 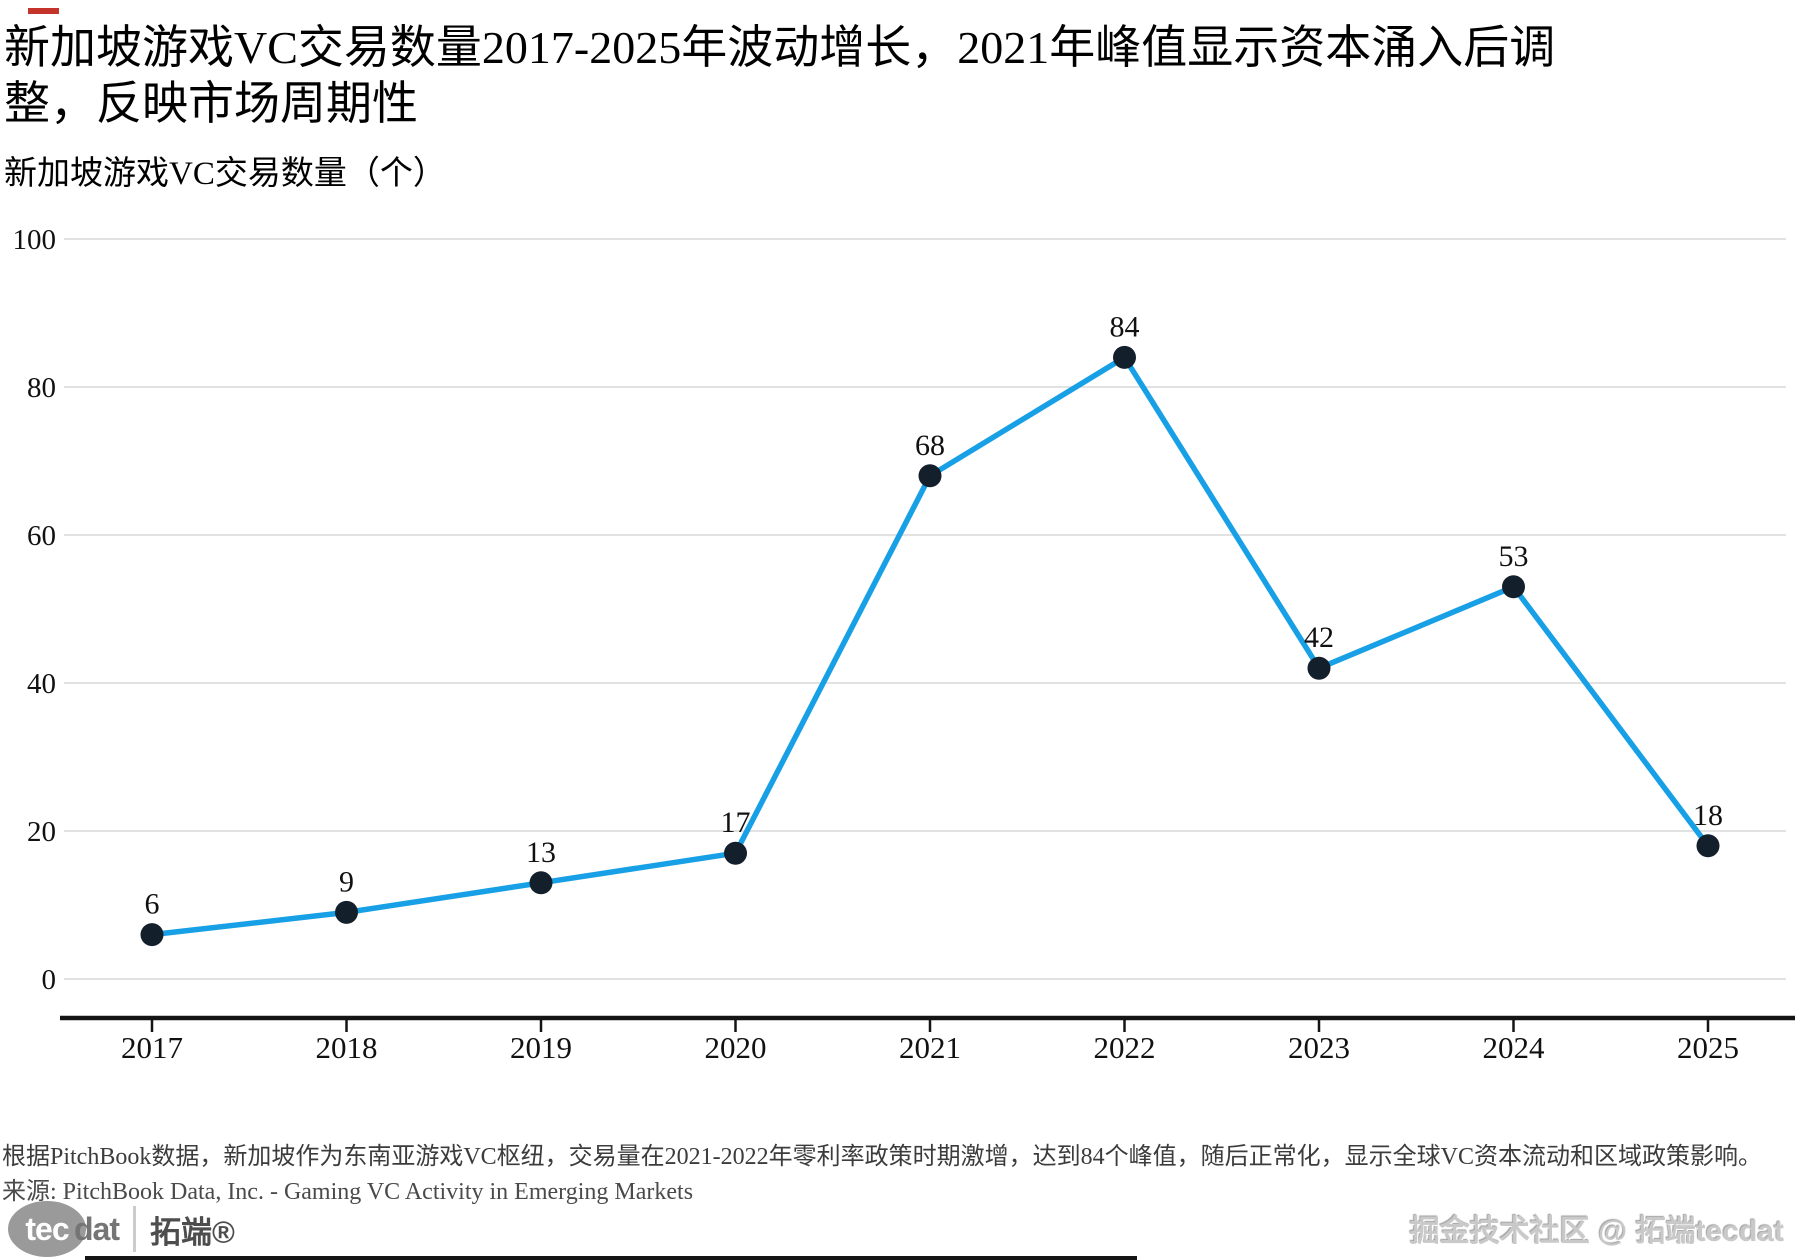 I want to click on data-point-label: 84, so click(x=1125, y=326).